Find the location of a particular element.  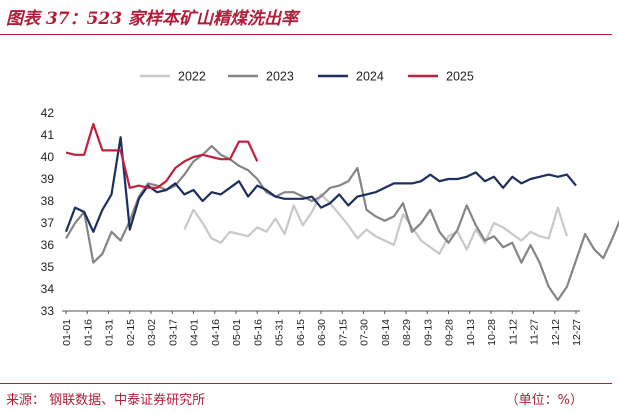

legend-label-2023: 2023 is located at coordinates (280, 77).